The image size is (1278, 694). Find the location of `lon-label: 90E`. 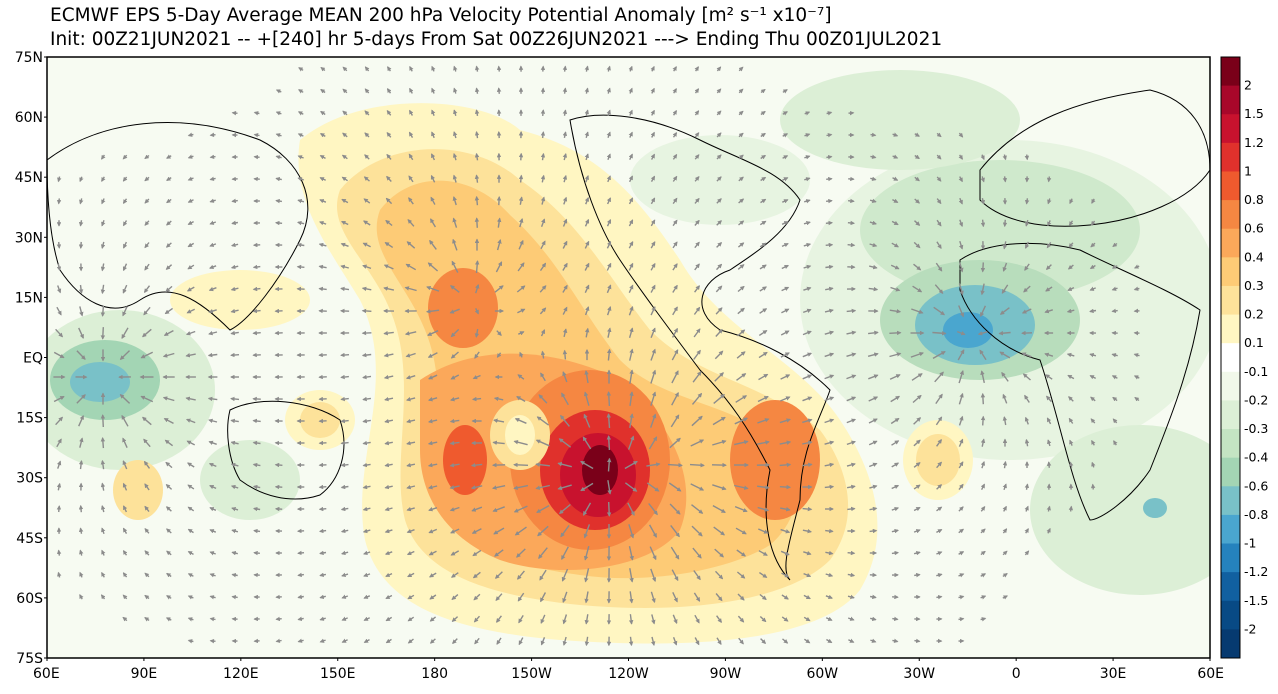

lon-label: 90E is located at coordinates (144, 674).